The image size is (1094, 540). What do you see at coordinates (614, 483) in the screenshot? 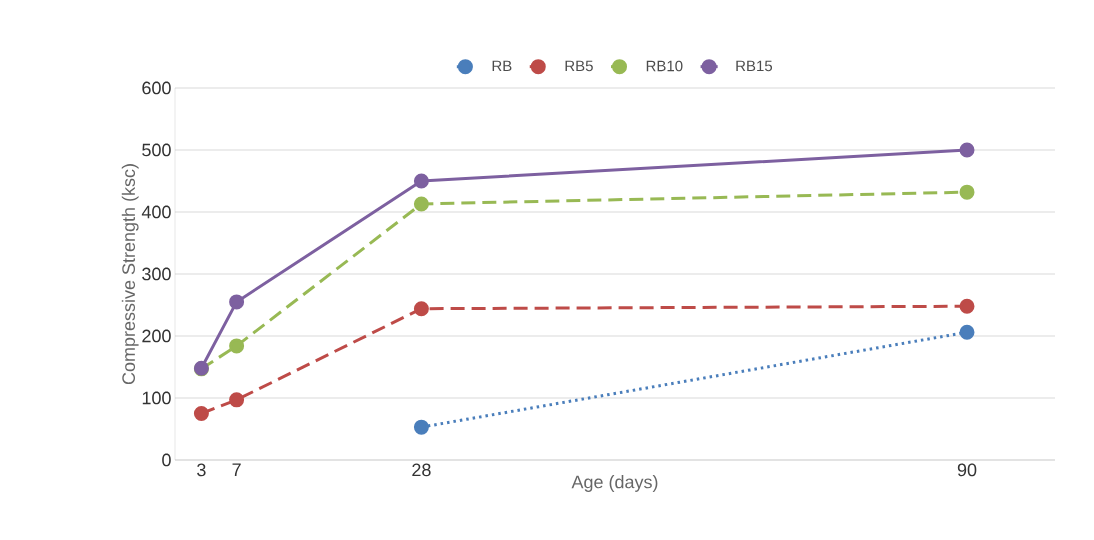
I see `x-axis-title: Age (days)` at bounding box center [614, 483].